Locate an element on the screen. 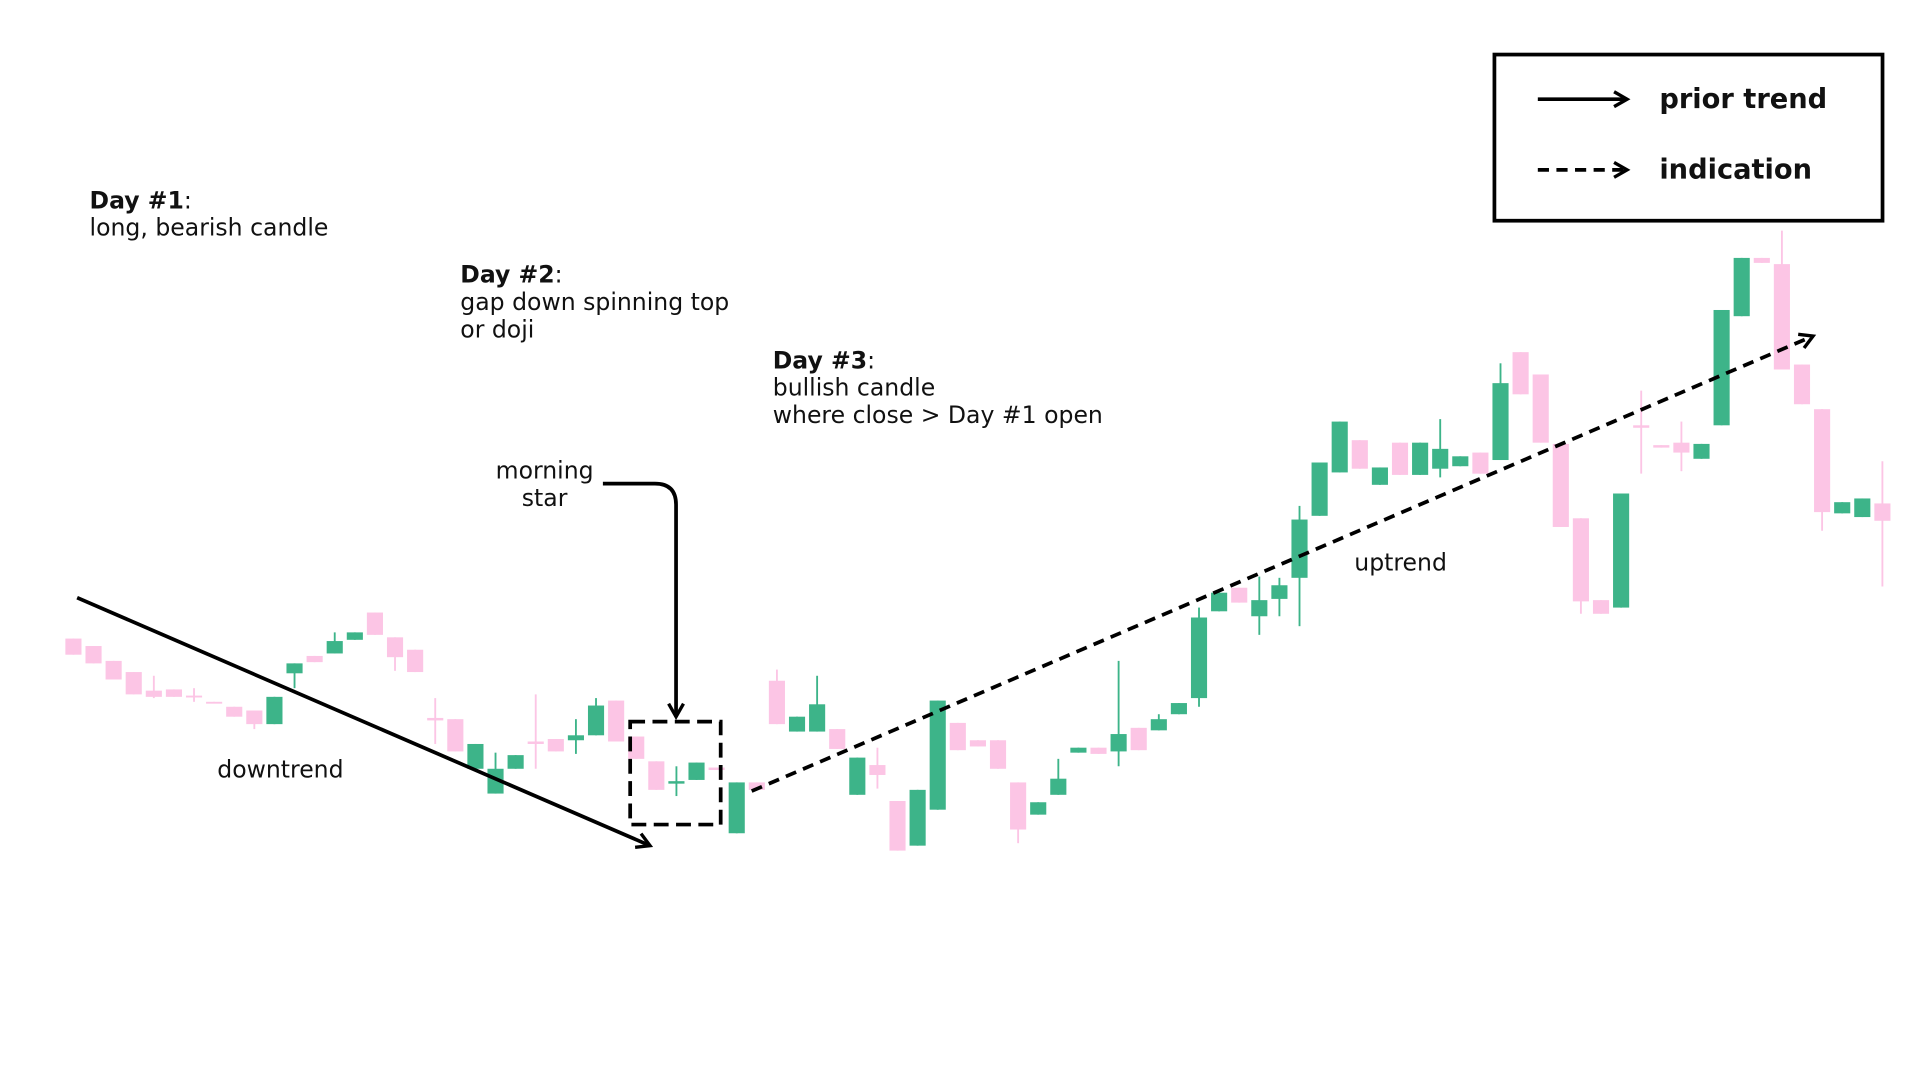  annotation-label: Day #2 is located at coordinates (507, 275).